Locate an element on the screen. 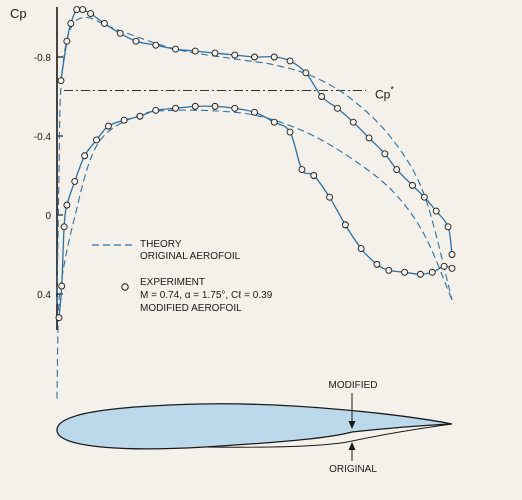 The image size is (522, 500). critical-cp-reference: Cp* is located at coordinates (229, 93).